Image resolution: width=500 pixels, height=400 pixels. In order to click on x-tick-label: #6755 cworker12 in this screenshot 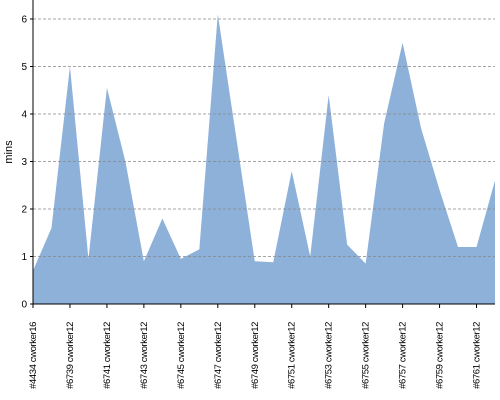, I will do `click(366, 355)`.